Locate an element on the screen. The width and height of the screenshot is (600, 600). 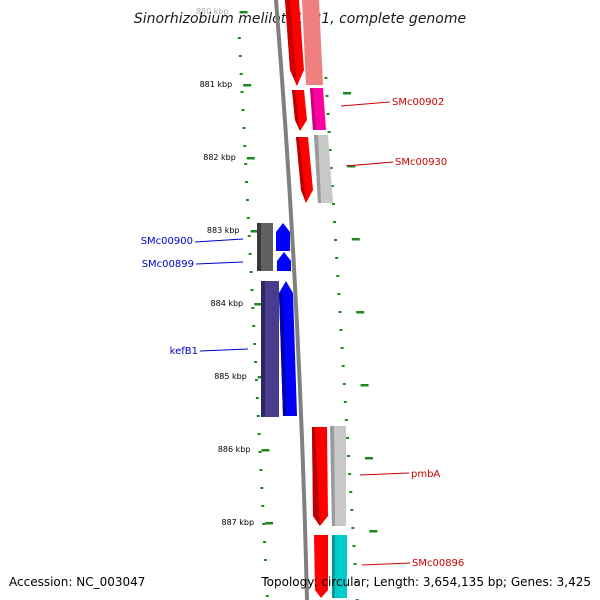
genome-backbone is located at coordinates (291, 300).